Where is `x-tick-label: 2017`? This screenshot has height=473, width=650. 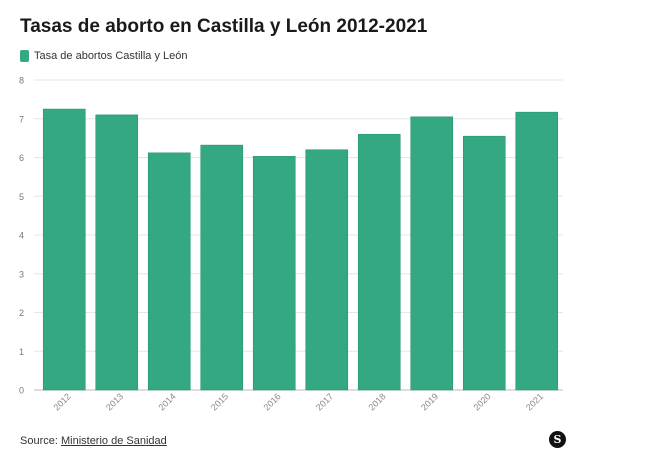 x-tick-label: 2017 is located at coordinates (324, 401).